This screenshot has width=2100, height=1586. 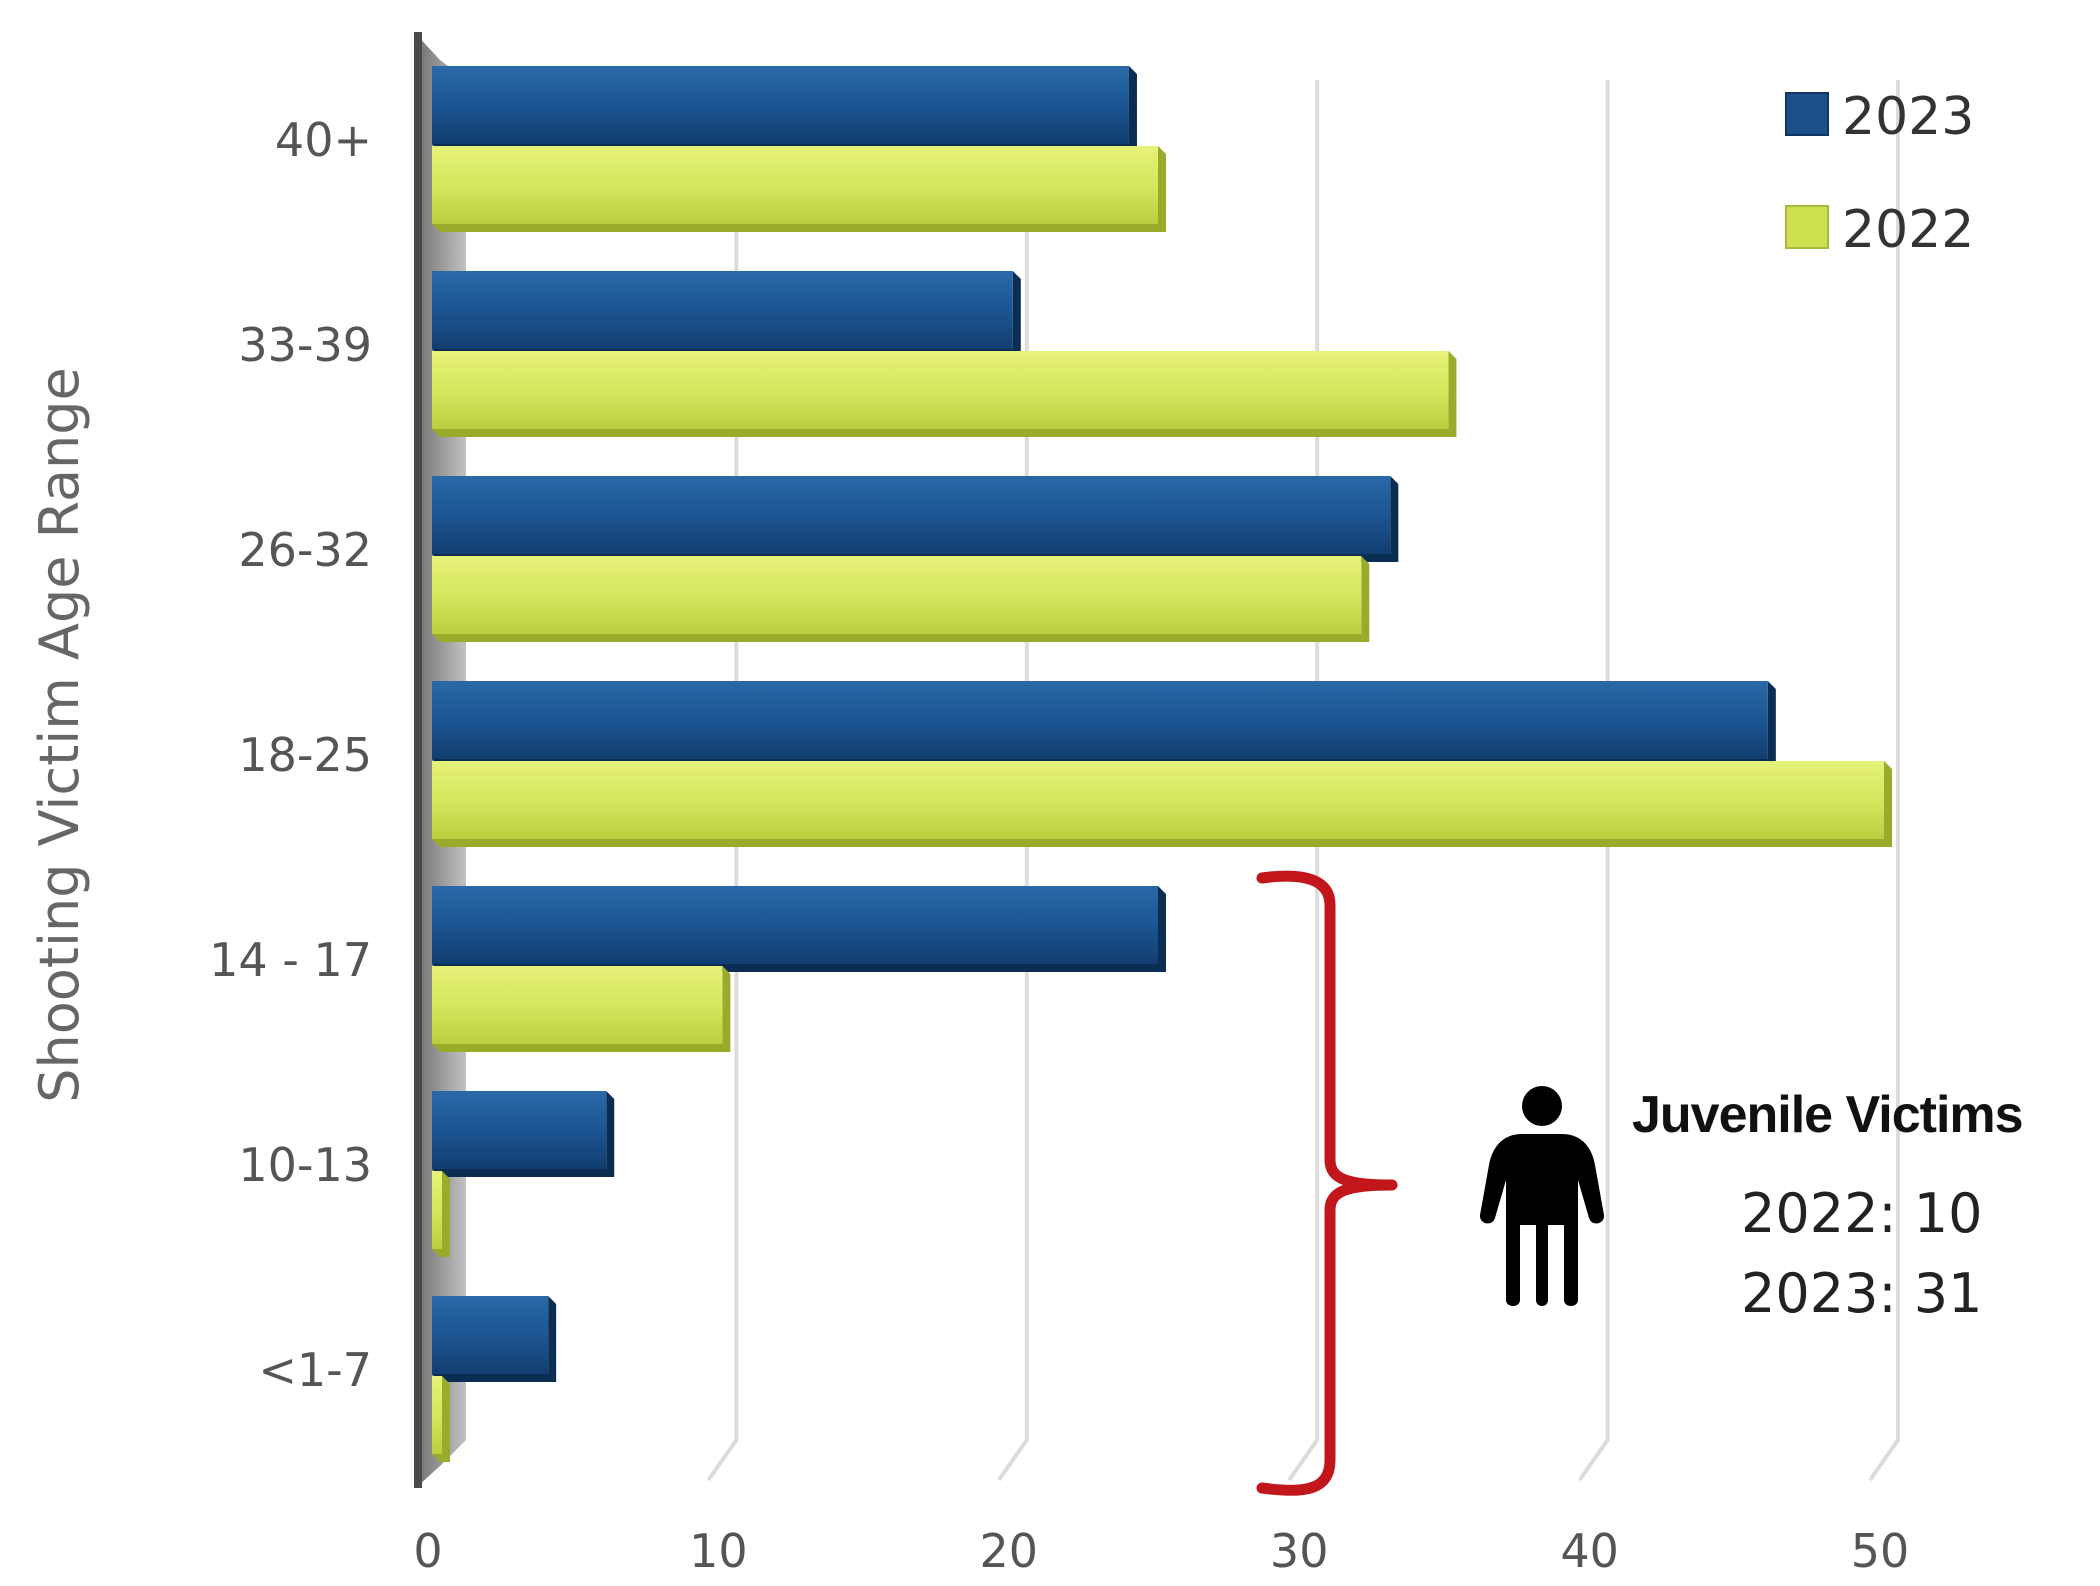 I want to click on bar-2023-14 - 17, so click(x=799, y=929).